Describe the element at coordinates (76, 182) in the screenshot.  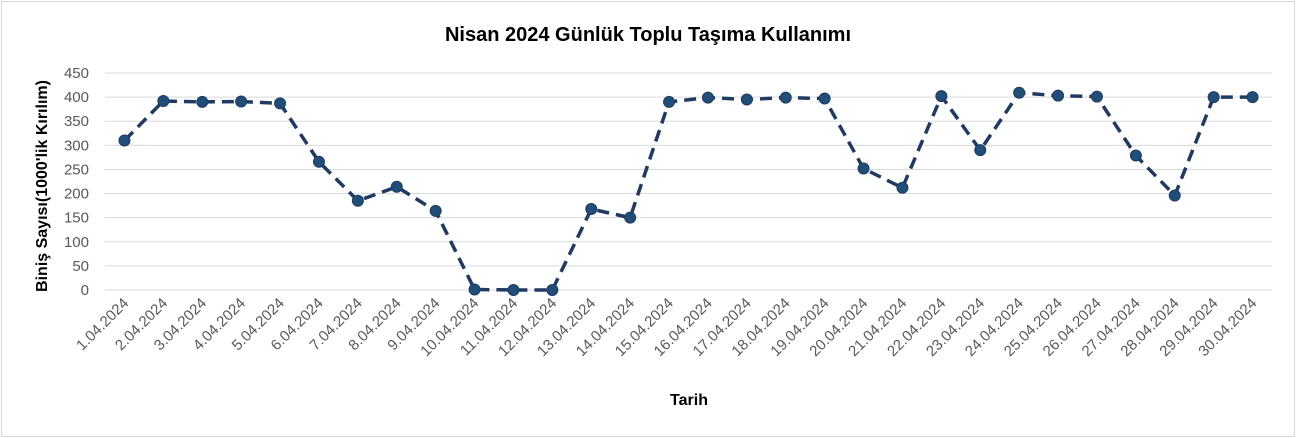
I see `y-axis-ticks: 0 50 100 150 200 250 300 350 400 450` at that location.